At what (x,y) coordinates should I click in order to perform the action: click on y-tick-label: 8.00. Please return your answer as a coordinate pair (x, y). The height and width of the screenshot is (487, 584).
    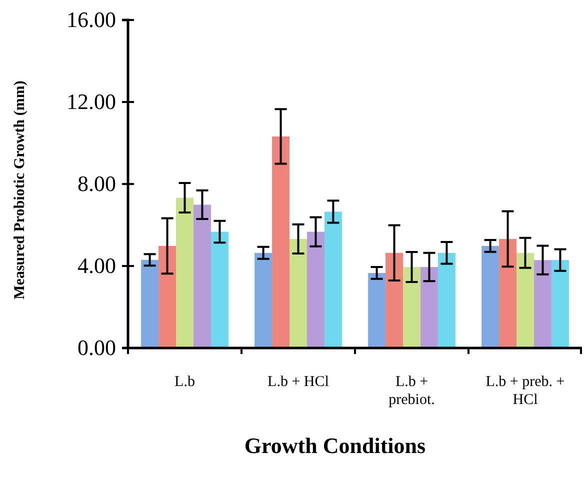
    Looking at the image, I should click on (97, 183).